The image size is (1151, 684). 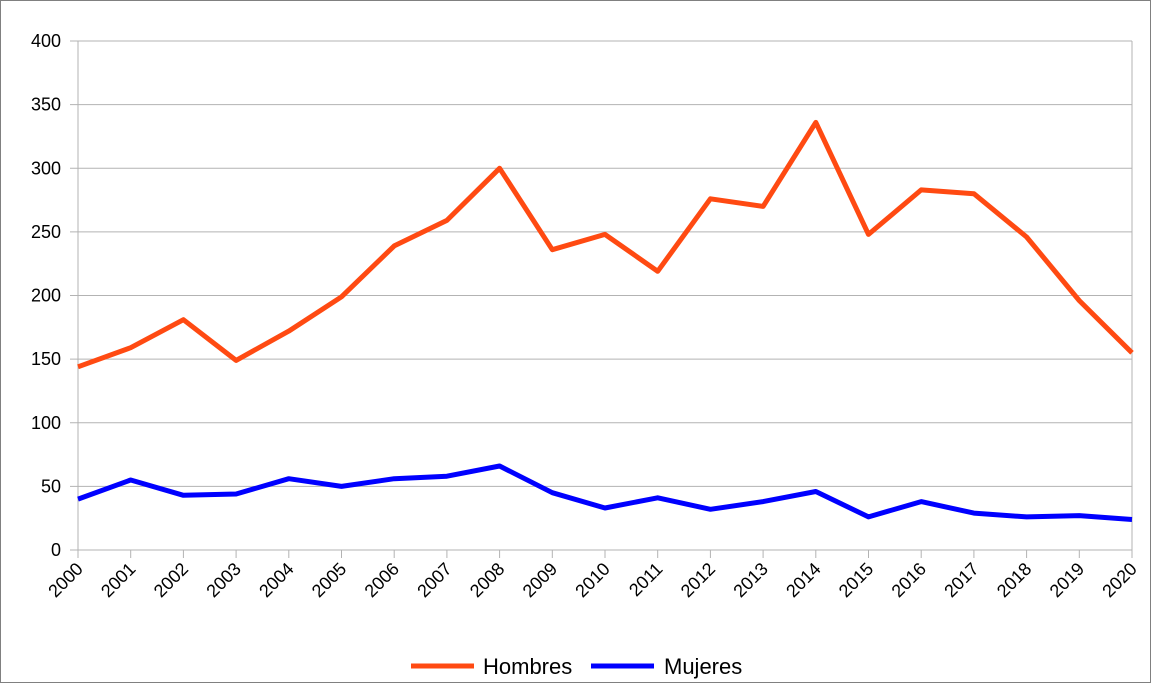 I want to click on y-tick-label: 400, so click(x=46, y=41).